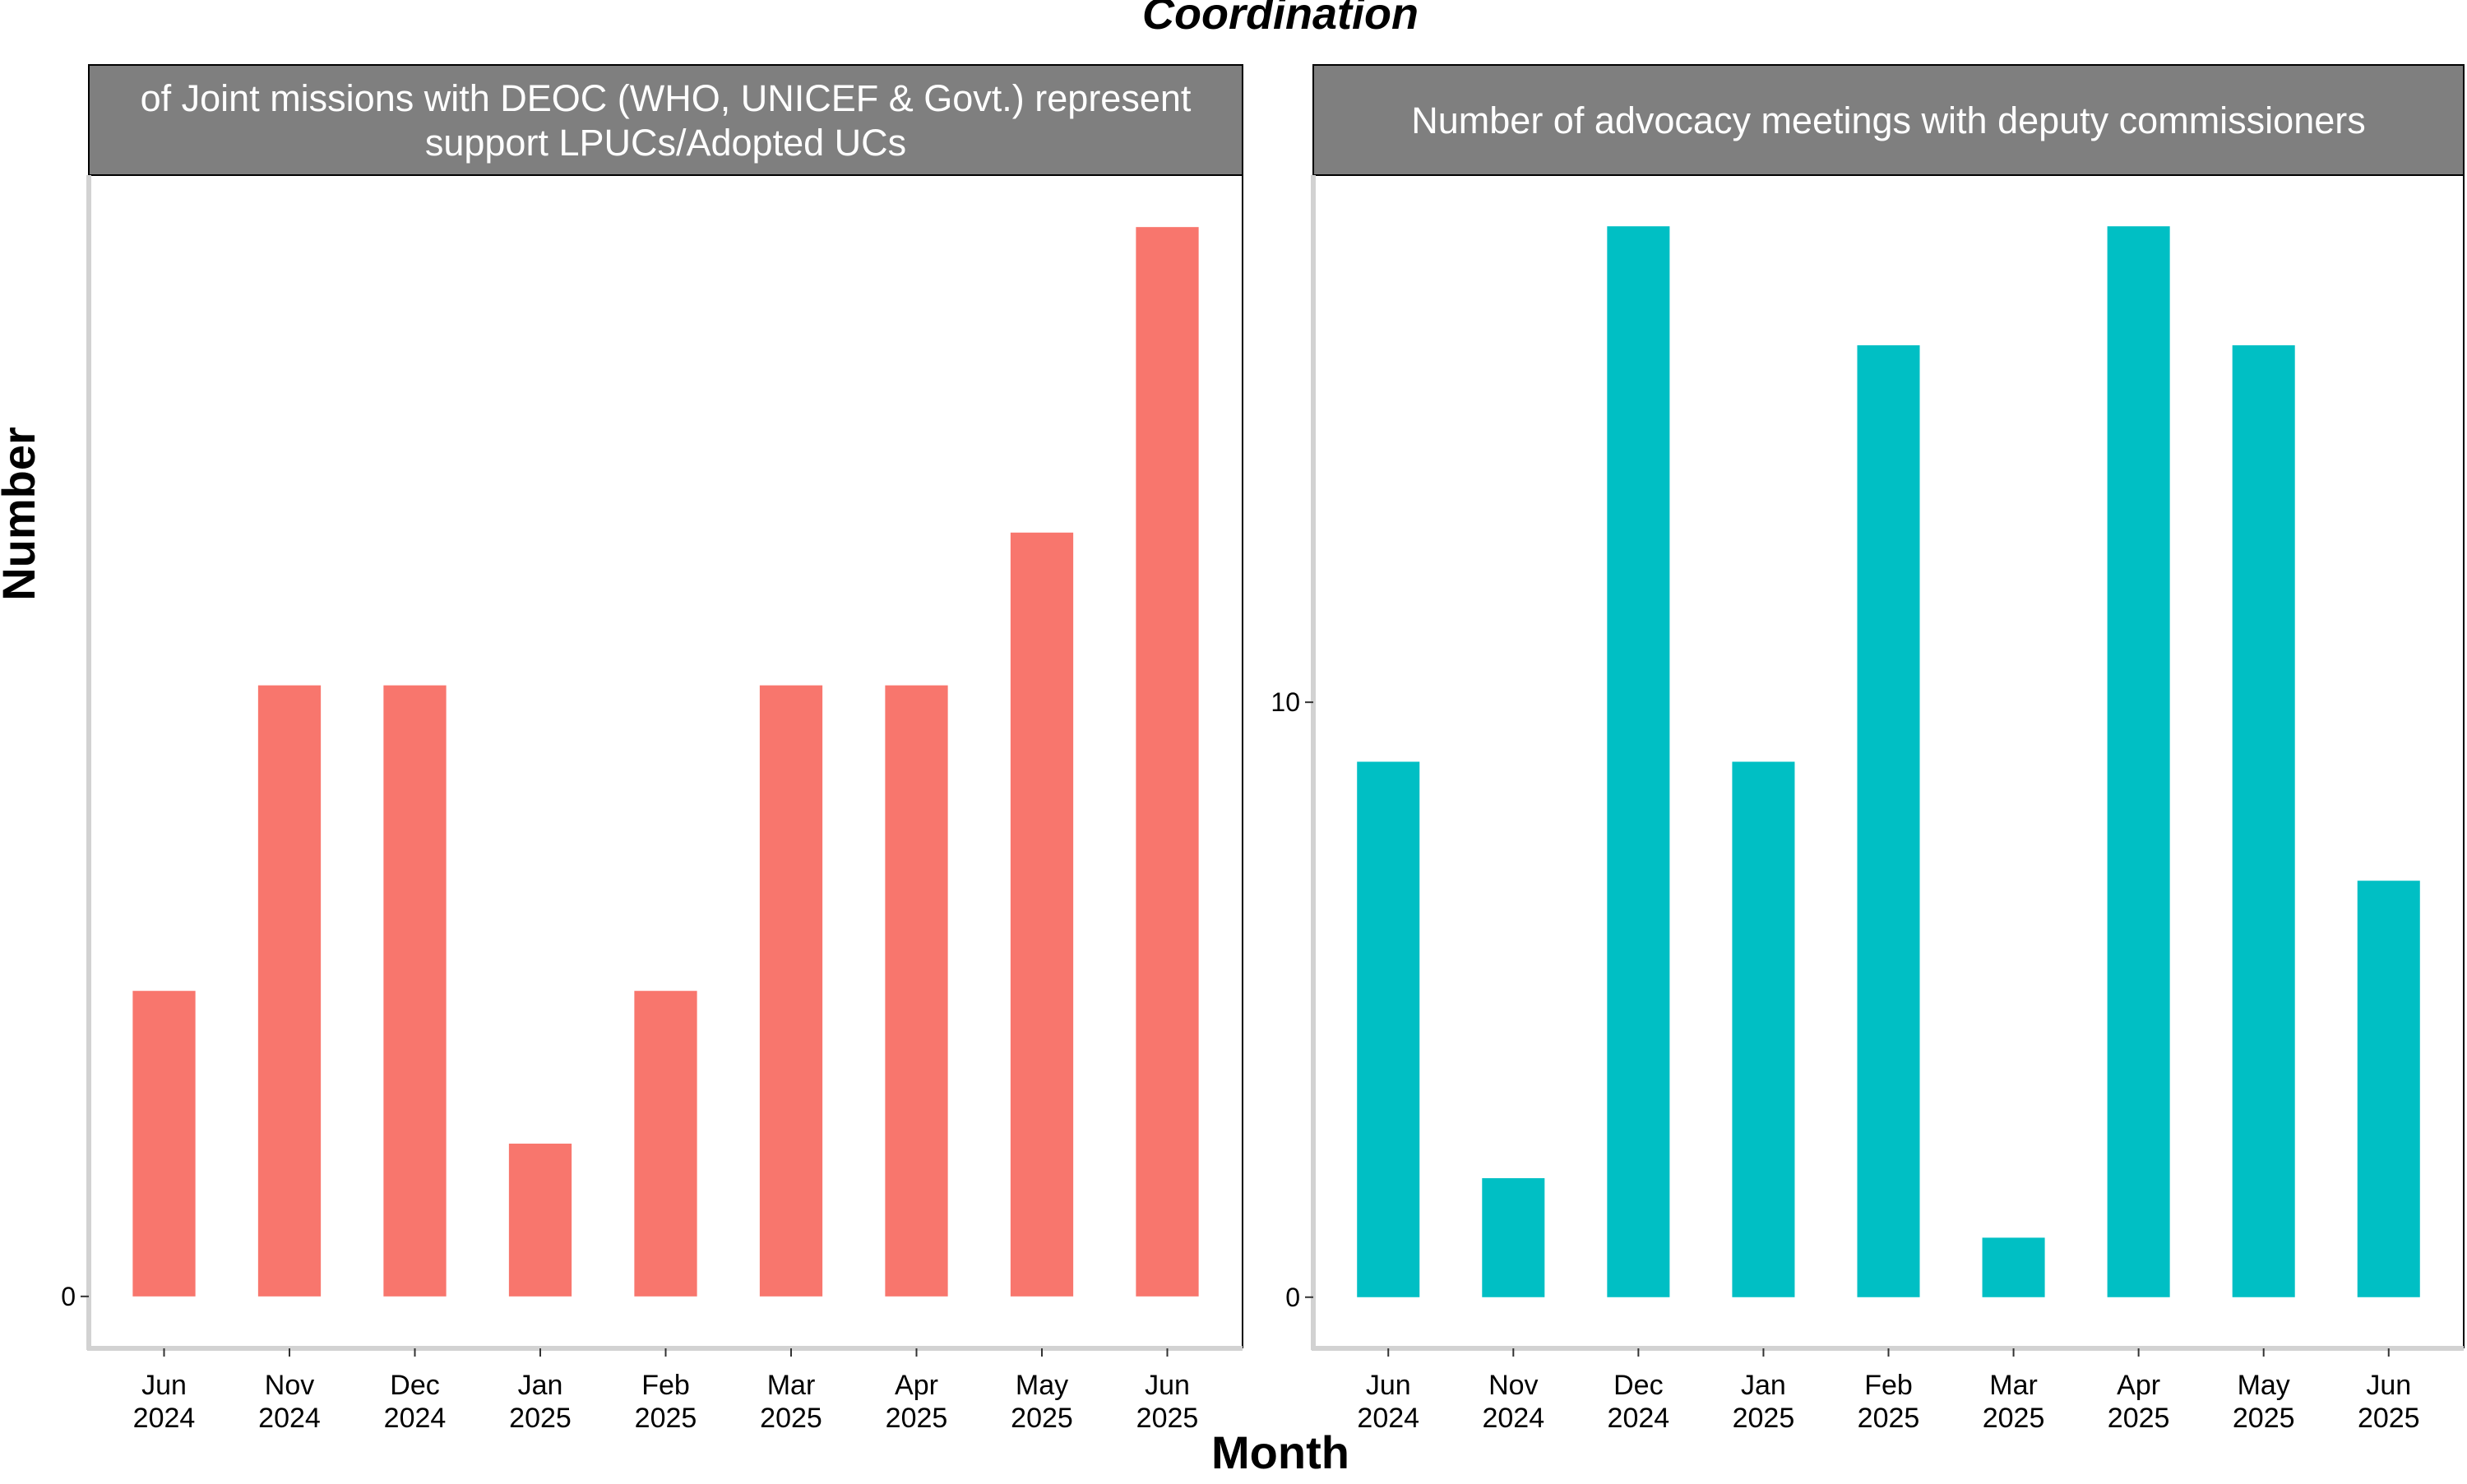  I want to click on panel-title-line: support LPUCs/Adopted UCs, so click(665, 143).